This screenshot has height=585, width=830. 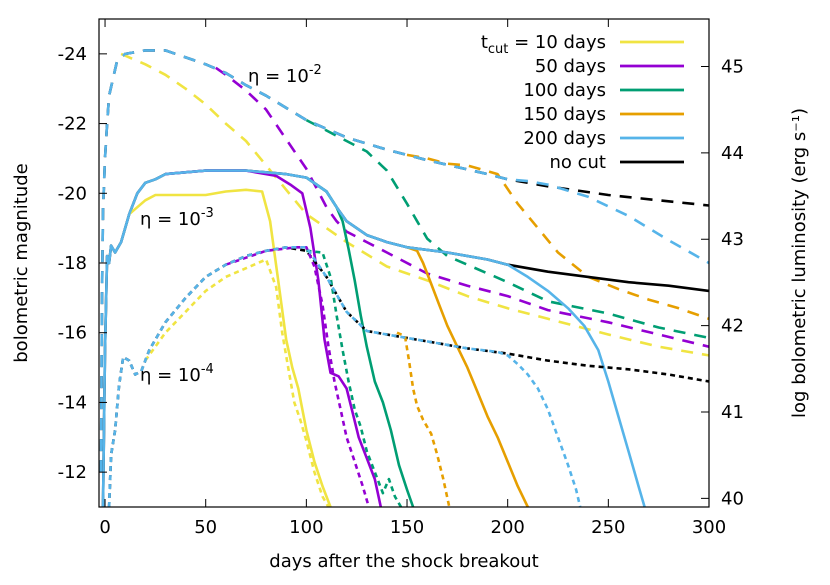 What do you see at coordinates (608, 527) in the screenshot?
I see `x-tick-label: 250` at bounding box center [608, 527].